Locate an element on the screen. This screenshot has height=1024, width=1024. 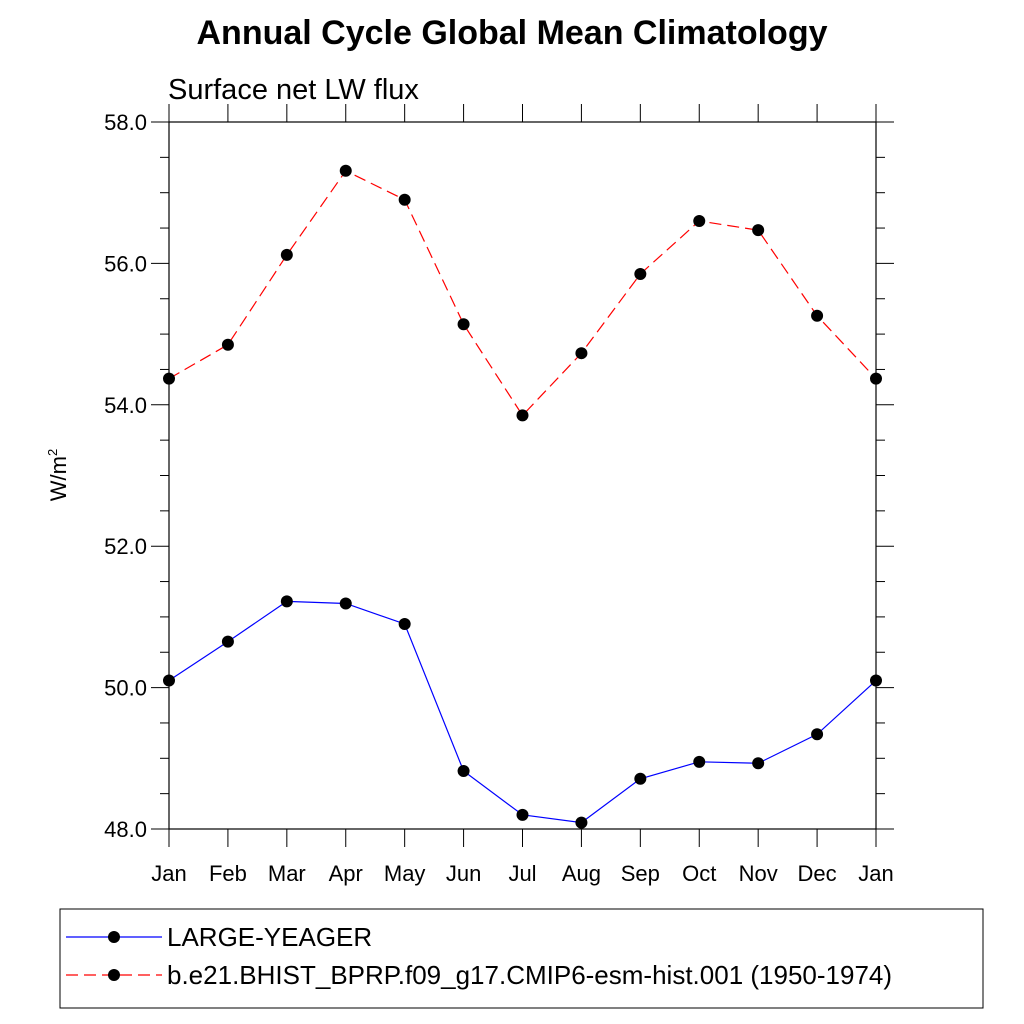
legend-label: LARGE-YEAGER is located at coordinates (269, 937).